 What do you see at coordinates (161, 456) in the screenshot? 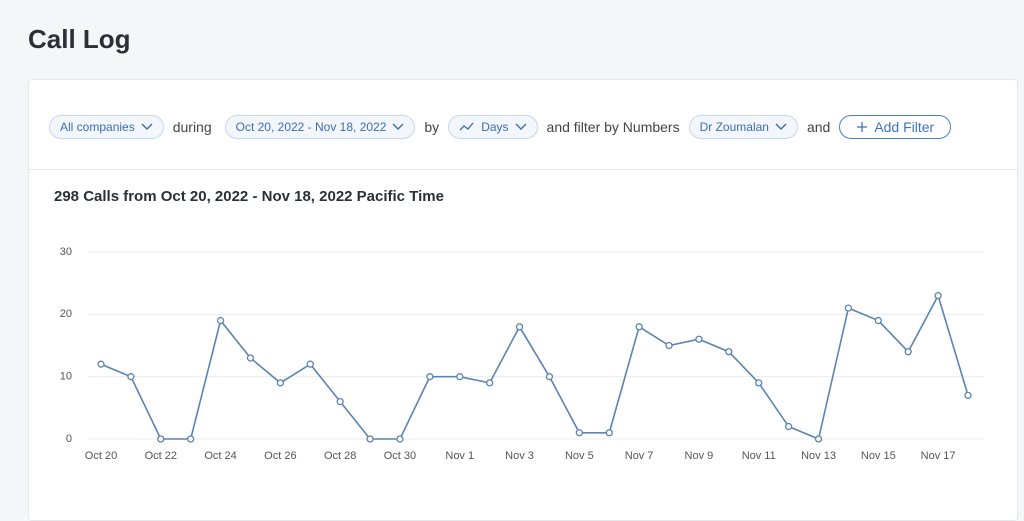
I see `x-tick-label: Oct 22` at bounding box center [161, 456].